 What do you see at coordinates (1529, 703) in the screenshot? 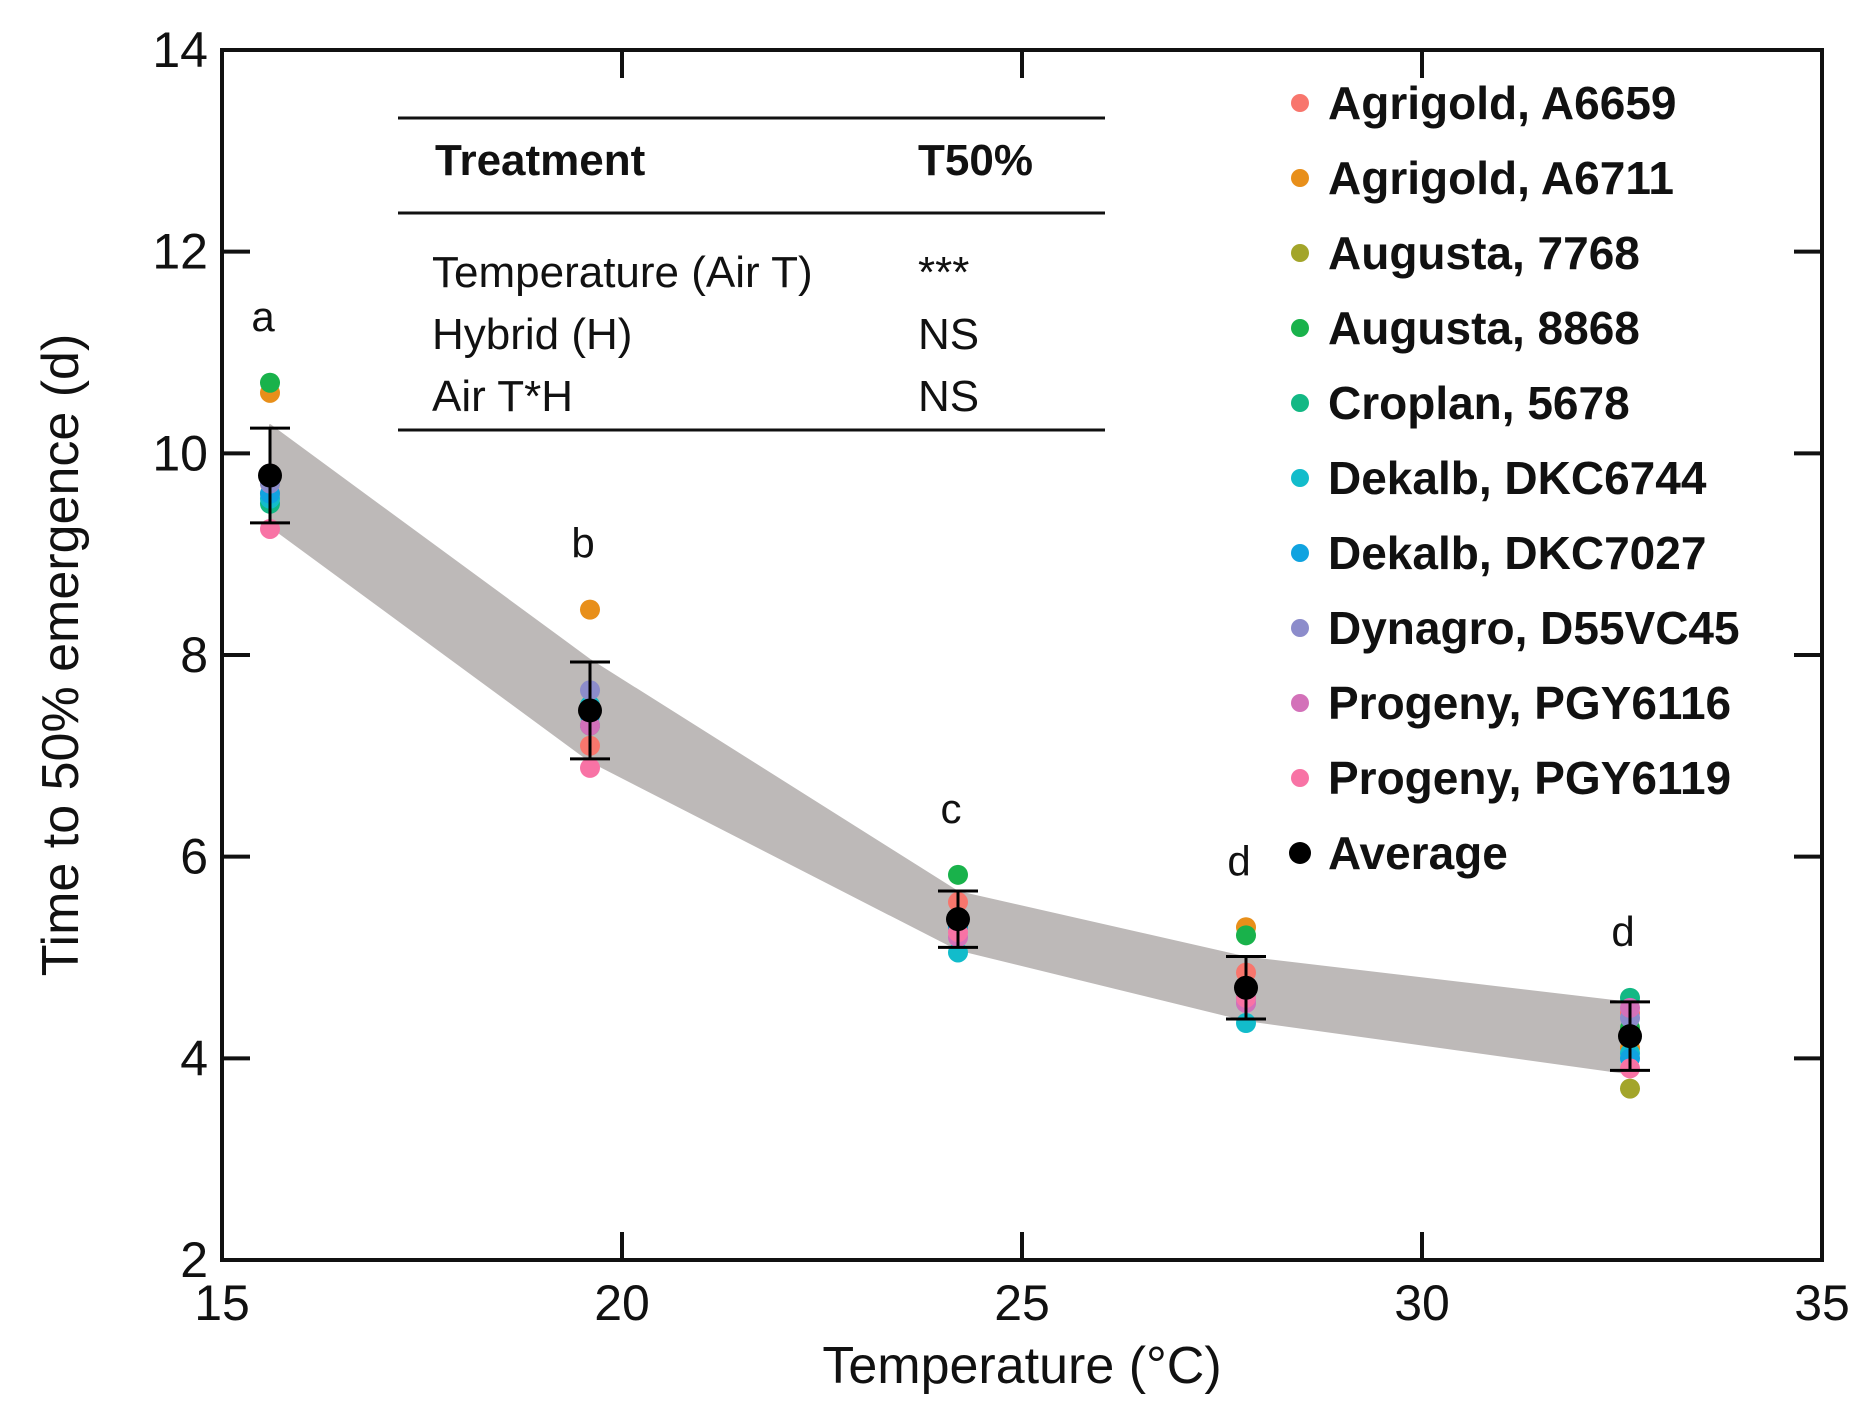
I see `legend-label: Progeny, PGY6116` at bounding box center [1529, 703].